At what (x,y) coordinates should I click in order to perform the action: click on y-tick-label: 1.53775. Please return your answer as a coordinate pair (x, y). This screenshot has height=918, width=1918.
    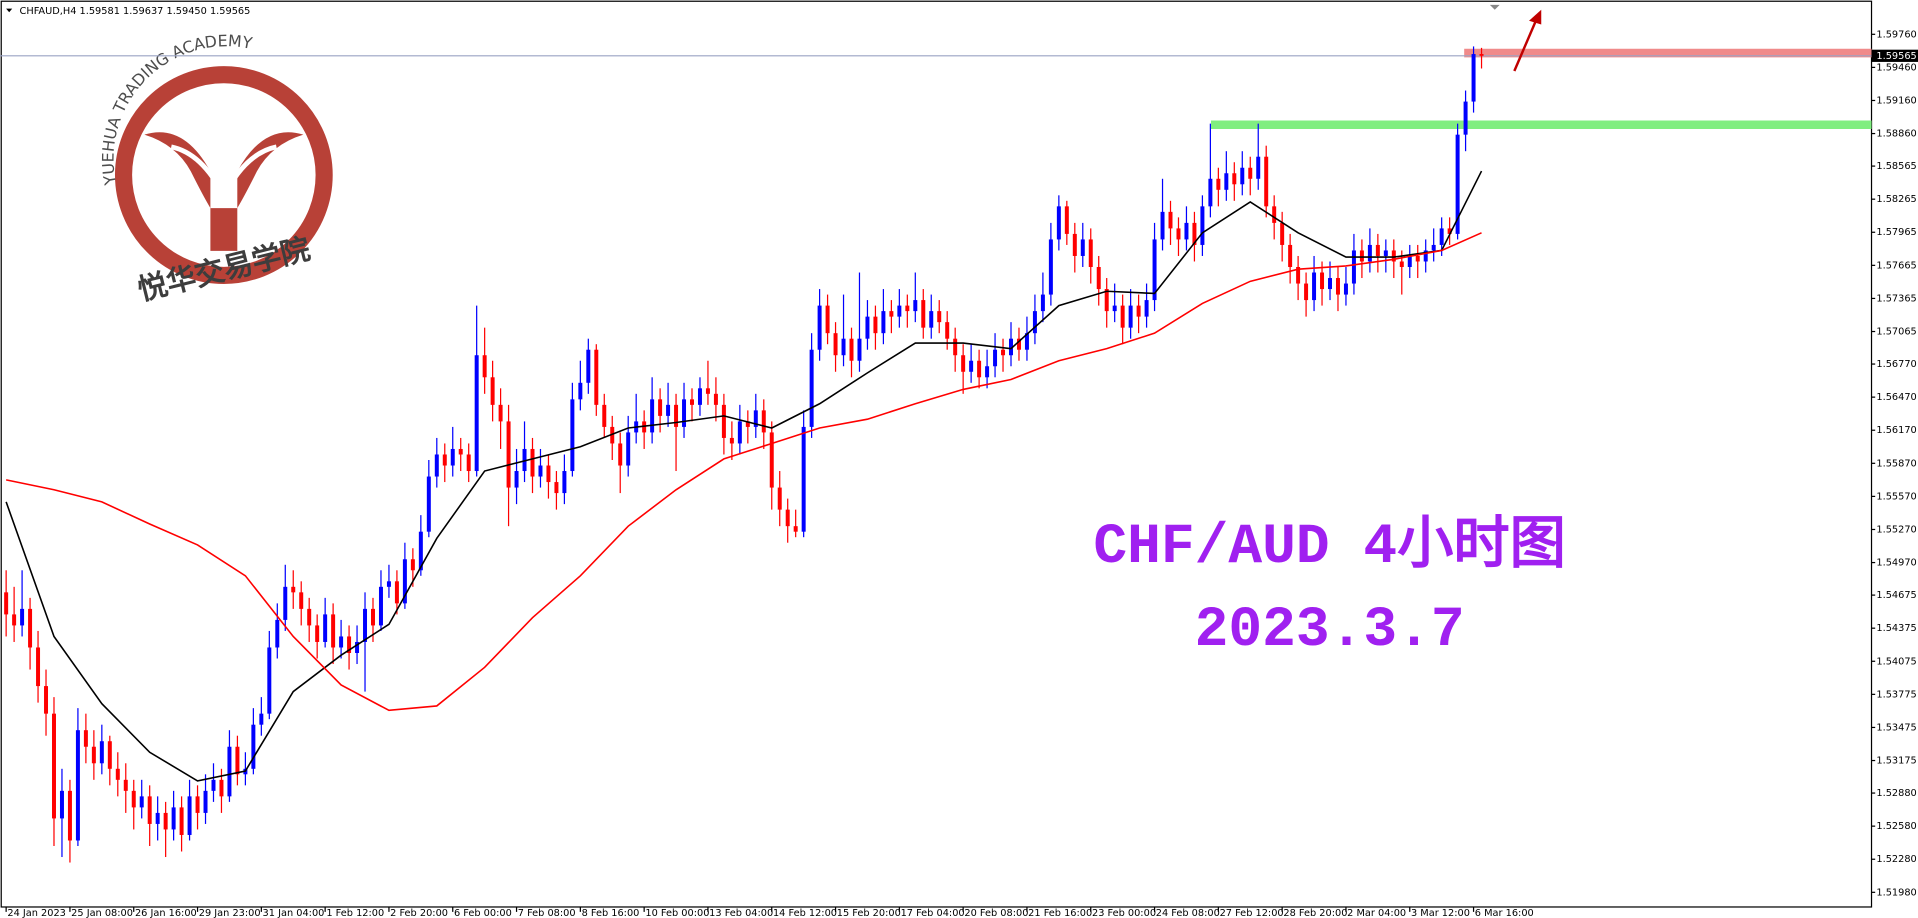
    Looking at the image, I should click on (1896, 694).